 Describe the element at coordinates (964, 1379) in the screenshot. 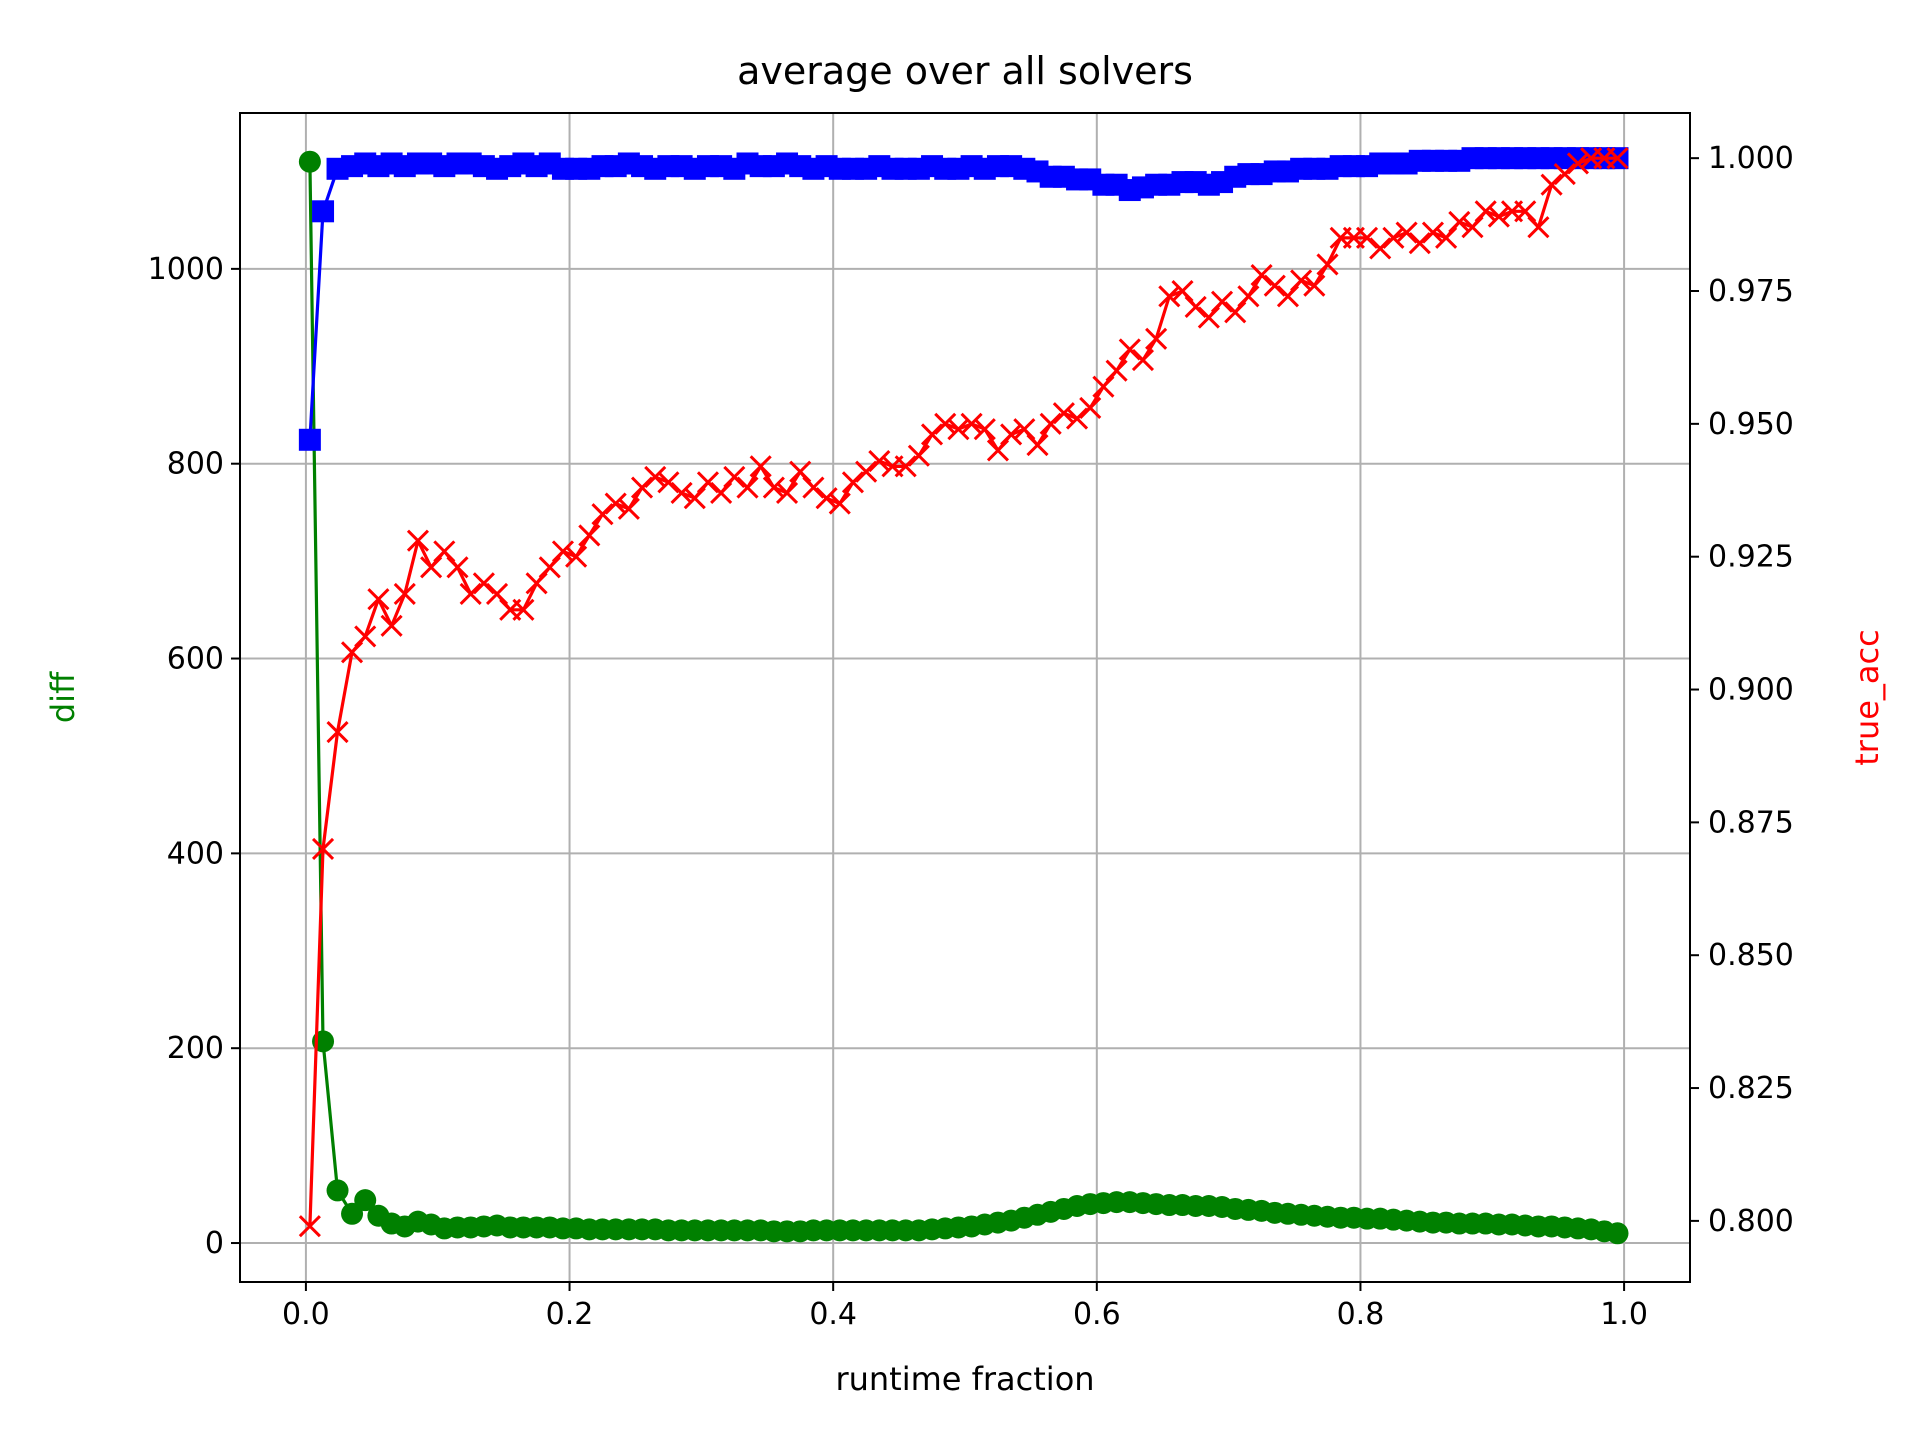

I see `x-axis-label: runtime fraction` at that location.